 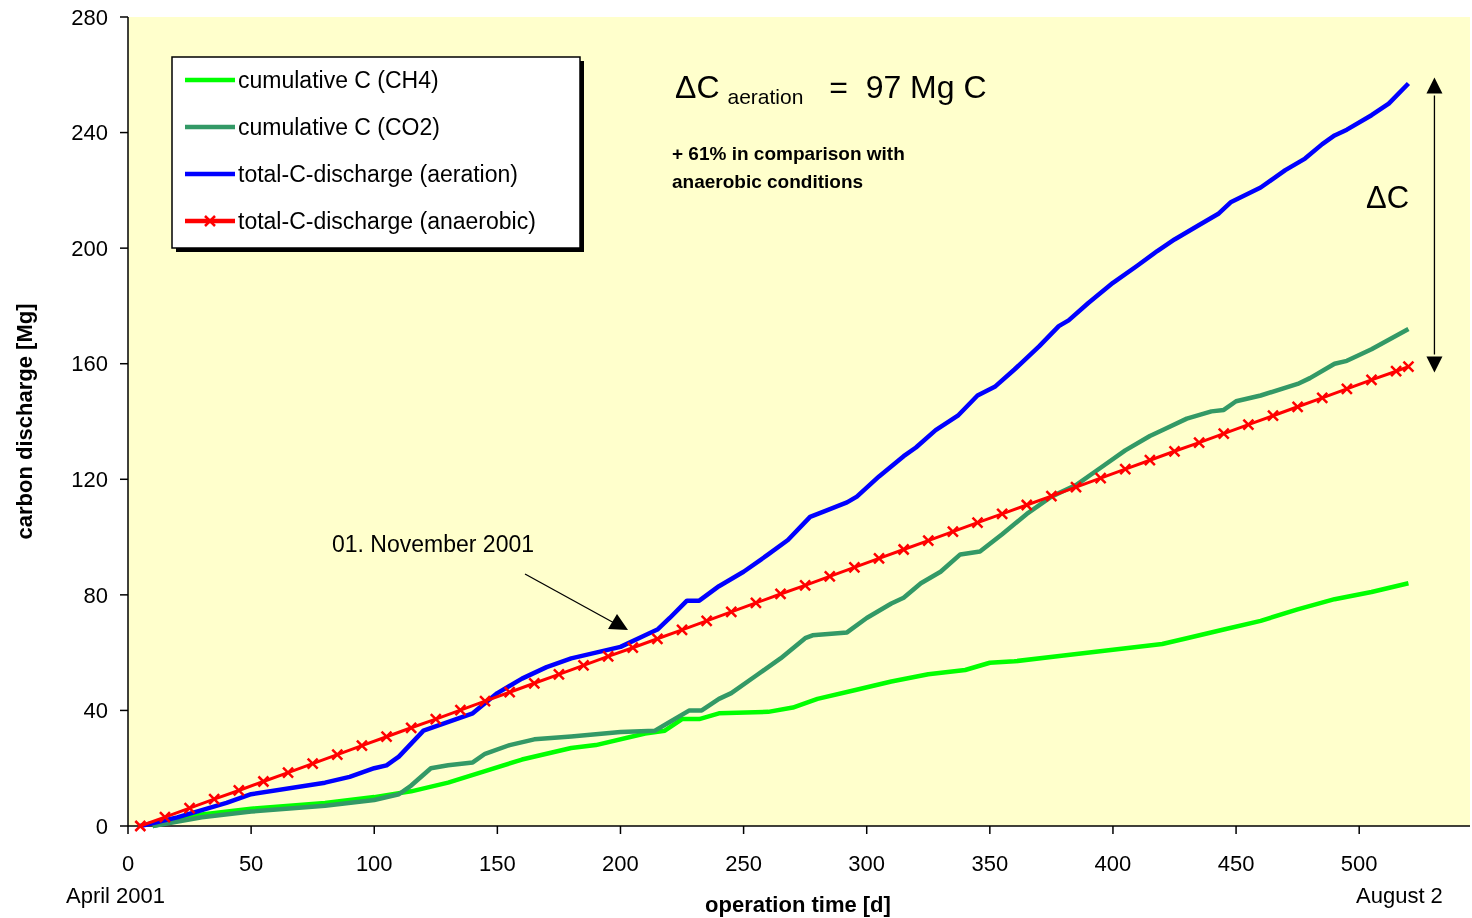 What do you see at coordinates (95, 711) in the screenshot?
I see `y-tick-label: 40` at bounding box center [95, 711].